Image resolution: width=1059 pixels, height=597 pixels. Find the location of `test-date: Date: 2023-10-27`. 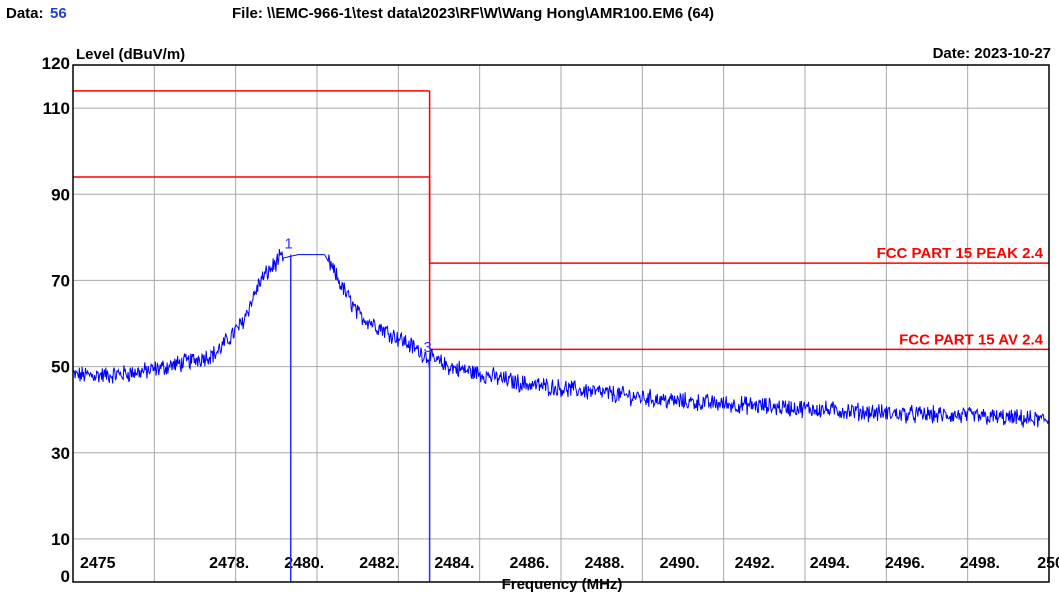

test-date: Date: 2023-10-27 is located at coordinates (992, 53).